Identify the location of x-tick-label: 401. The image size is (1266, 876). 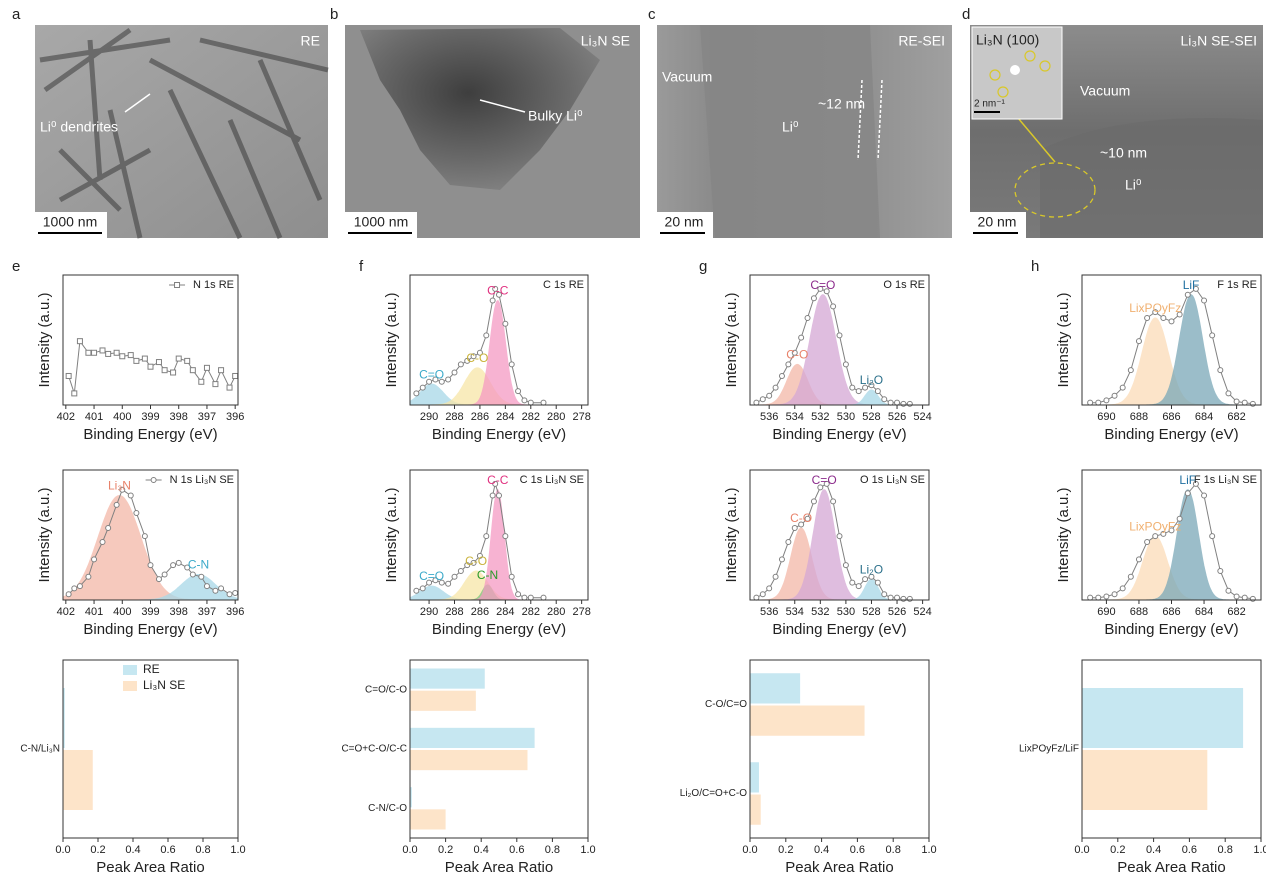
(94, 612).